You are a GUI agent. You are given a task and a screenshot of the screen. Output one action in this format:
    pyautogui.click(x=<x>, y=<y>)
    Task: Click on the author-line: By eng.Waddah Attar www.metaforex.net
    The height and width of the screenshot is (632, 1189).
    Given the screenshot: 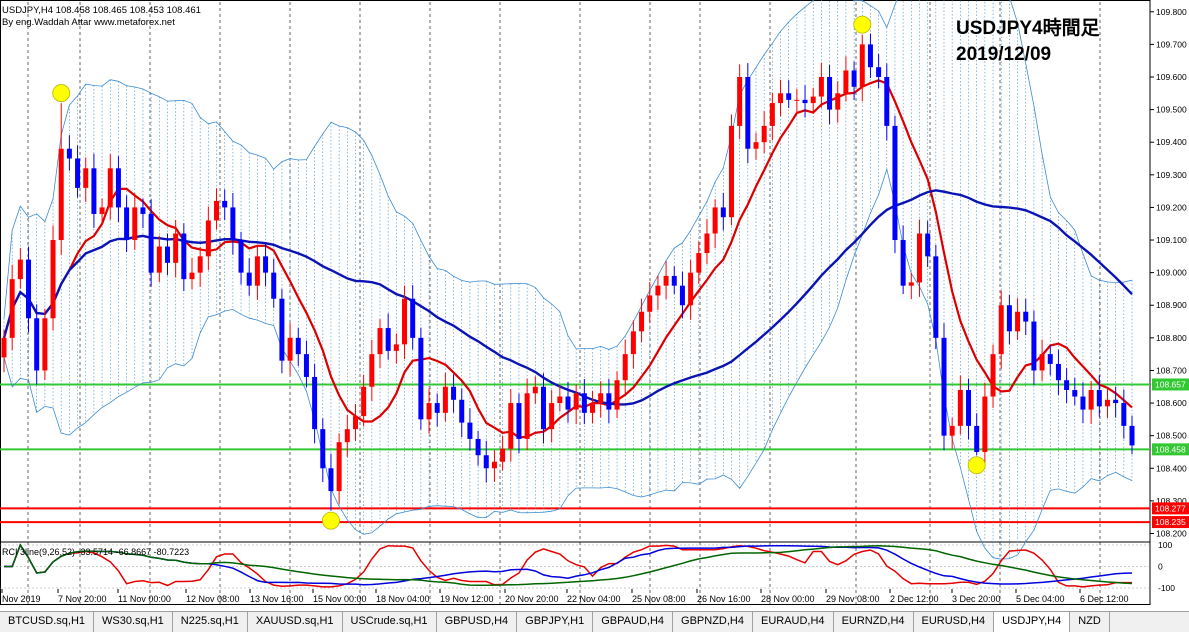 What is the action you would take?
    pyautogui.click(x=88, y=22)
    